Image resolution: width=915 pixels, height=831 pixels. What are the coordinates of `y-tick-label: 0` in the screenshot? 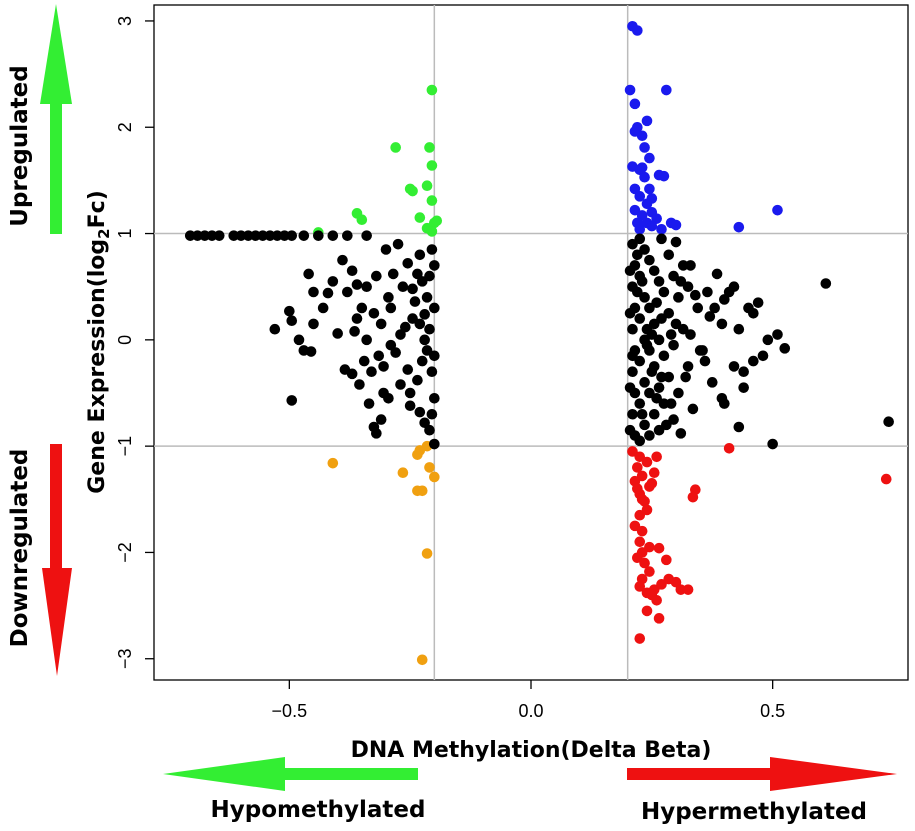 It's located at (125, 340).